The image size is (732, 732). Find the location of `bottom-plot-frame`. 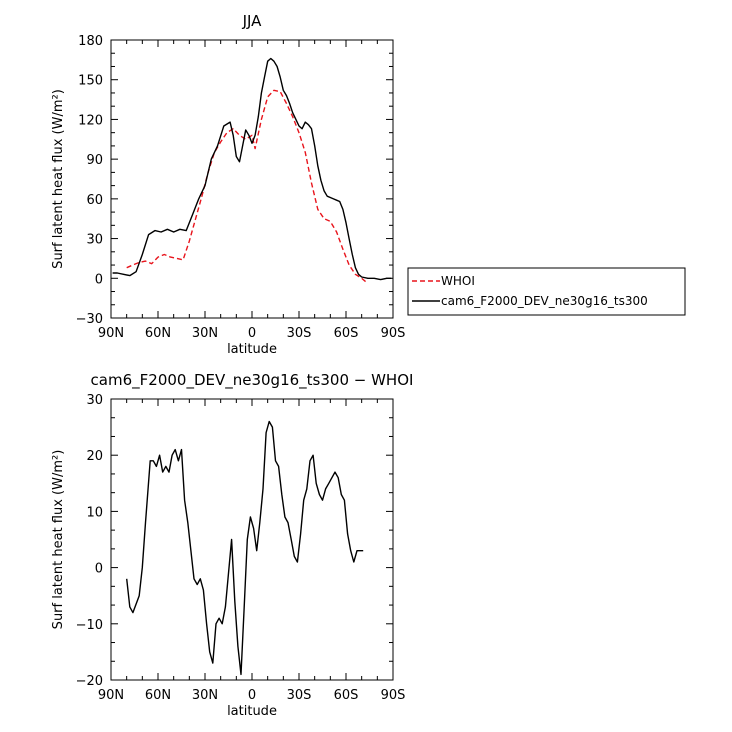

bottom-plot-frame is located at coordinates (252, 539).